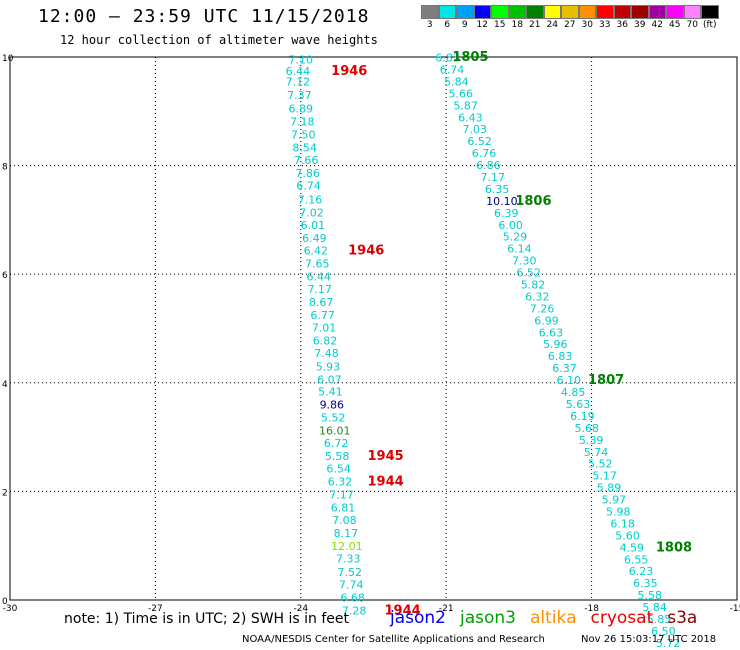 Image resolution: width=740 pixels, height=650 pixels. I want to click on wave-height-value: 6.99, so click(546, 320).